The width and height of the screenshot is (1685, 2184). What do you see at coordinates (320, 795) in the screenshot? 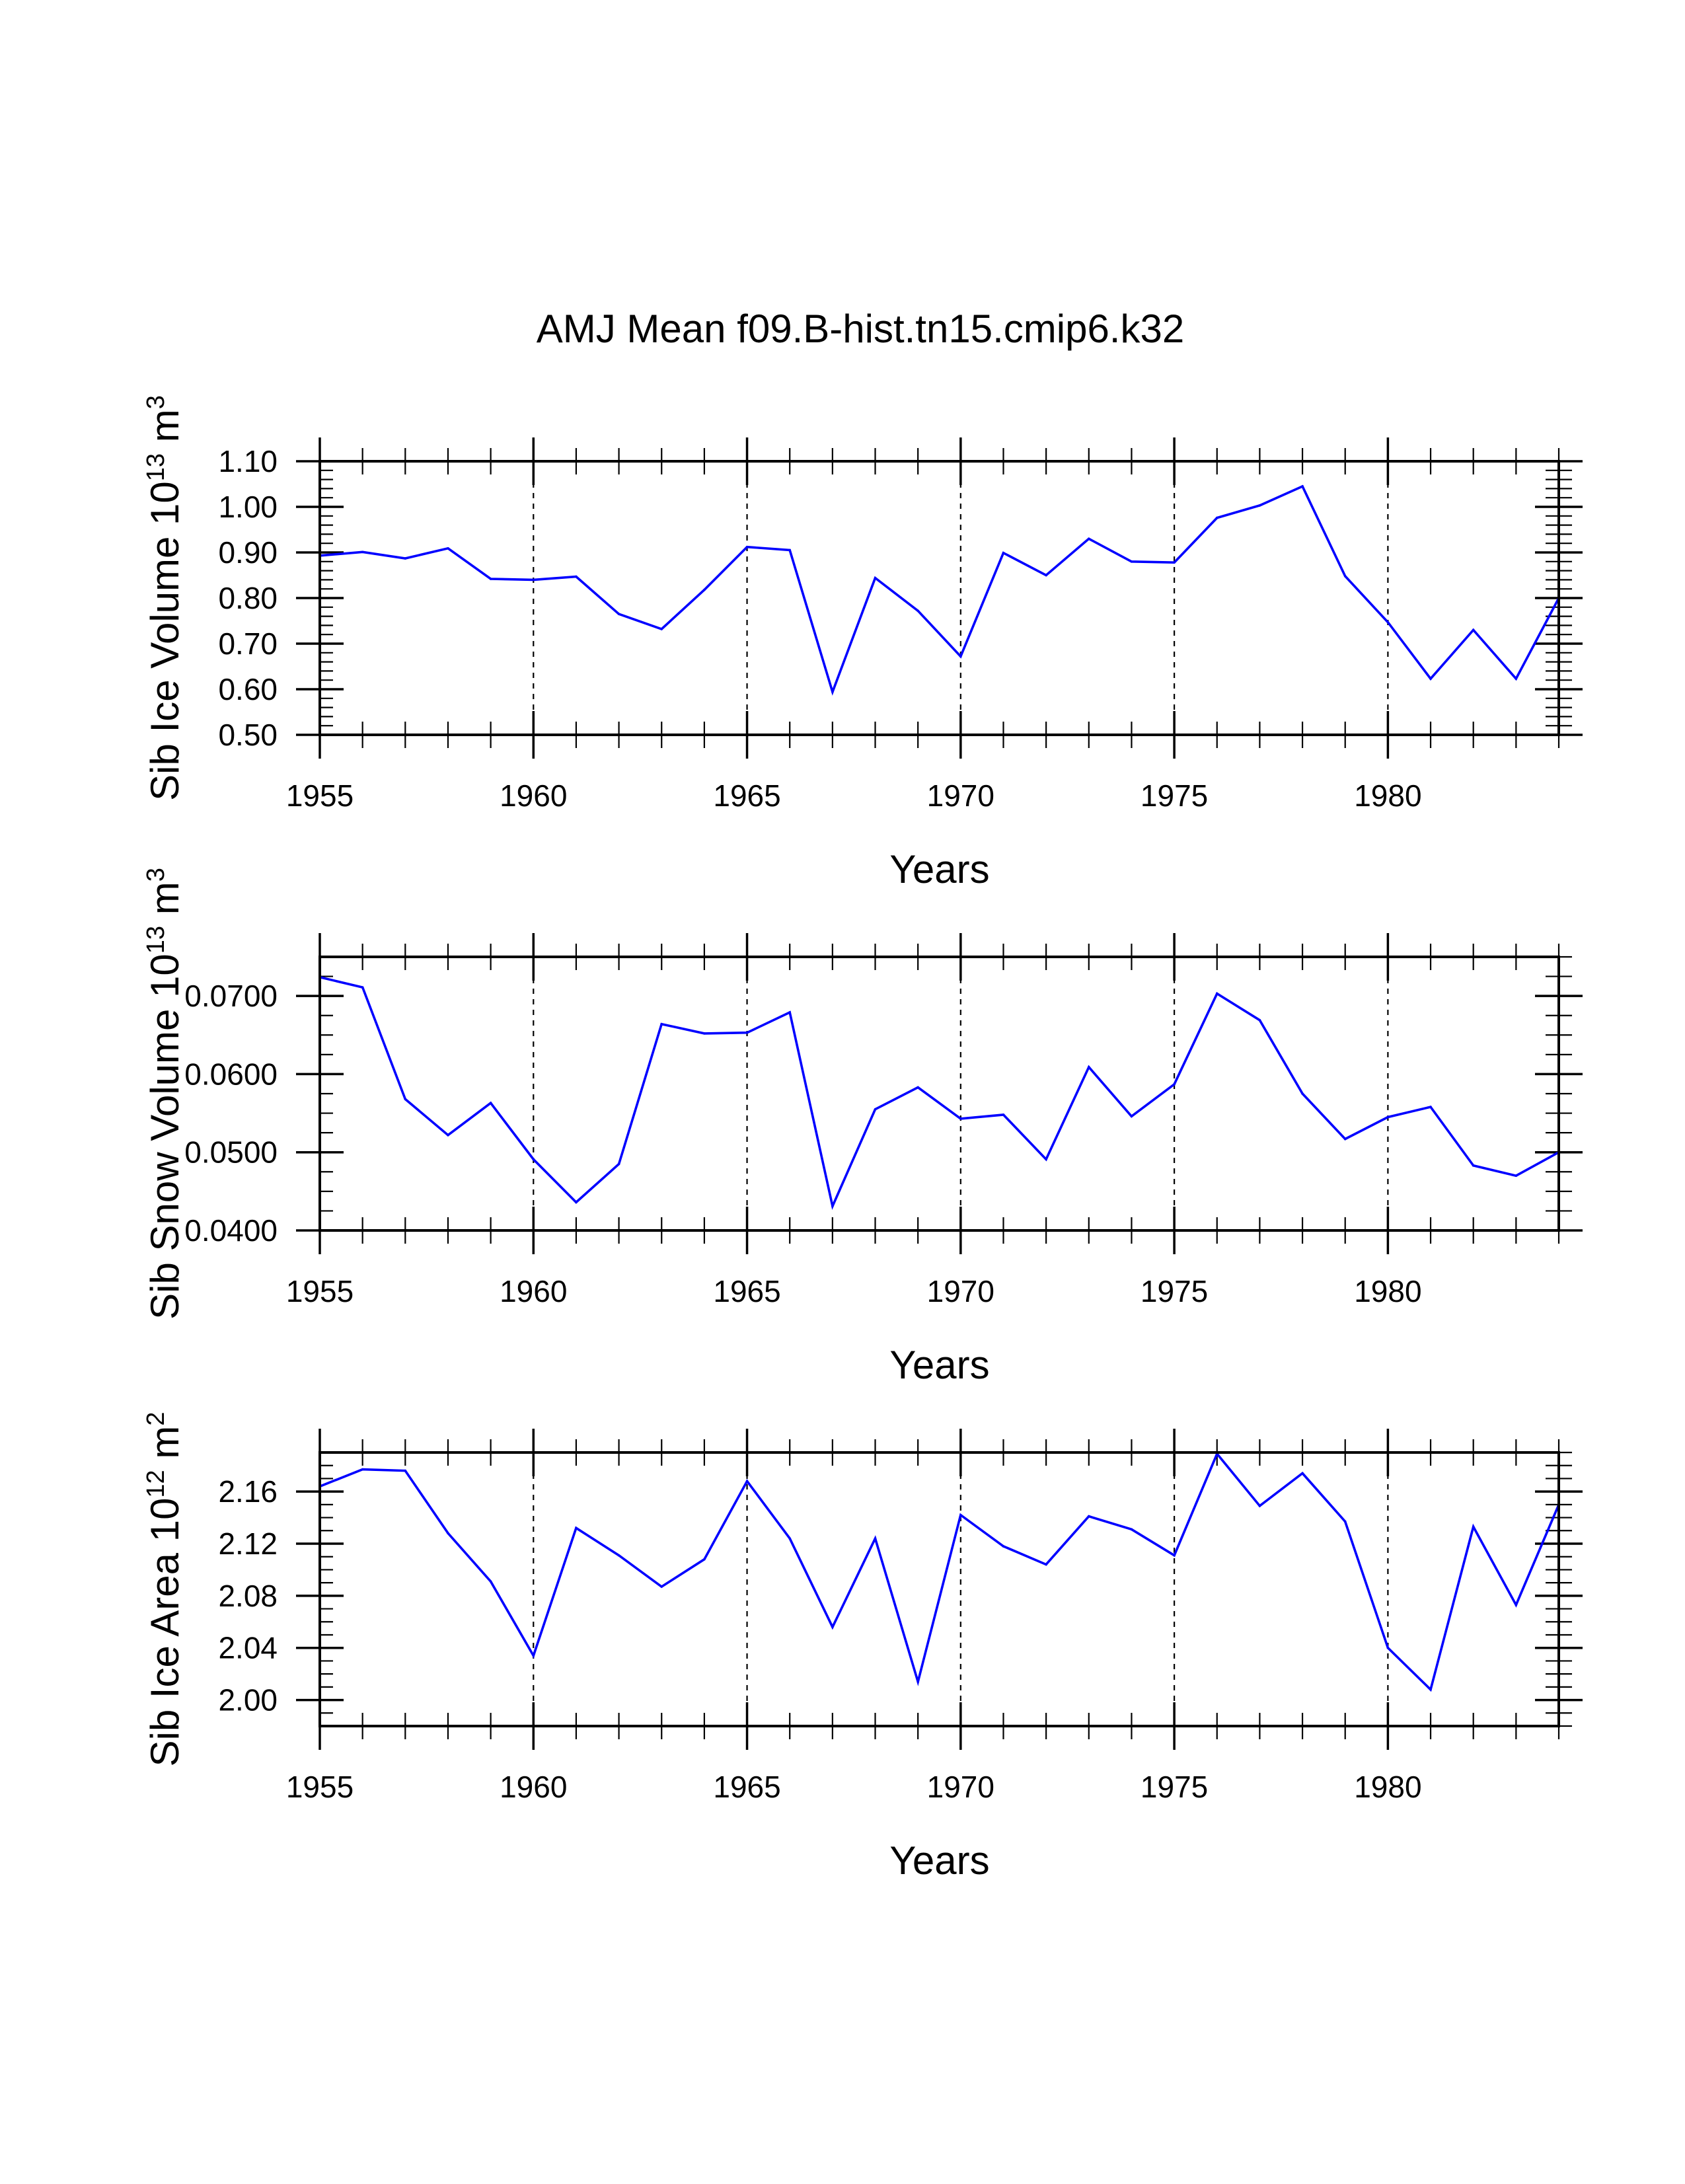
I see `x-tick-label: 1955` at bounding box center [320, 795].